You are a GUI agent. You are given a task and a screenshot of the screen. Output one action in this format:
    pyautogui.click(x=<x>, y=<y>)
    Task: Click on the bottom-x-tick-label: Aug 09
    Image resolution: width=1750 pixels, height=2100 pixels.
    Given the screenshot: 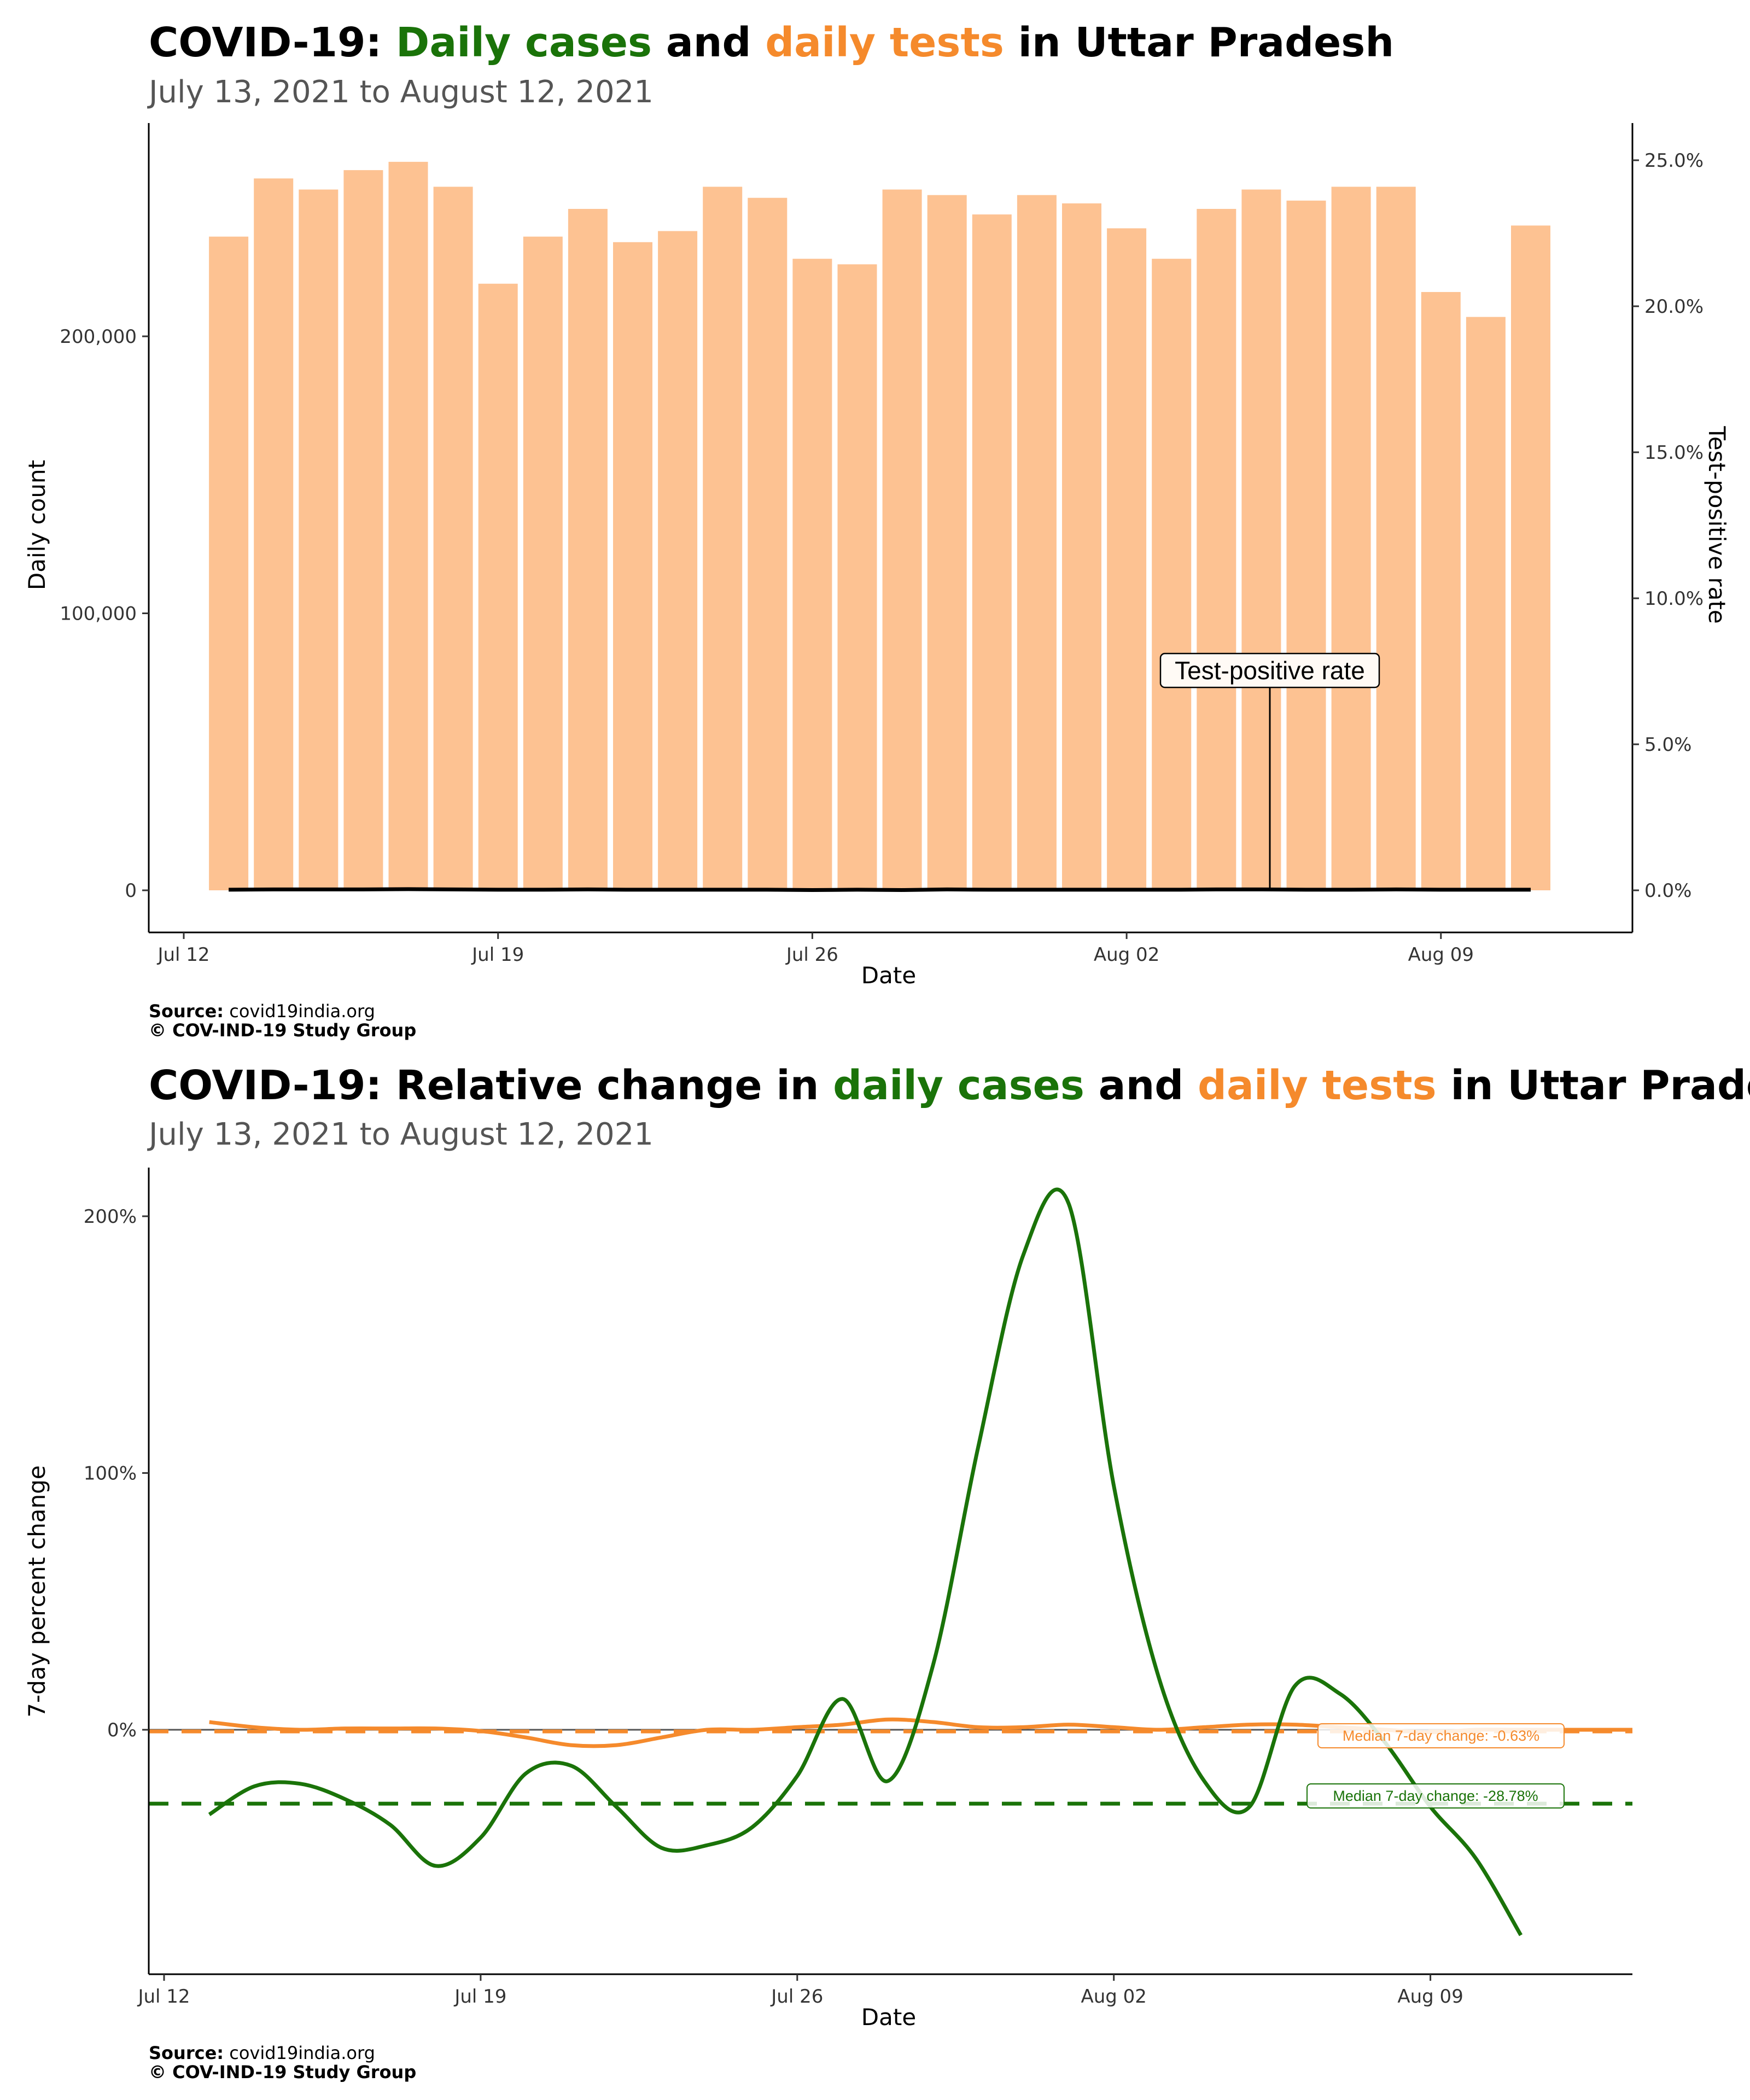 What is the action you would take?
    pyautogui.click(x=1430, y=1997)
    